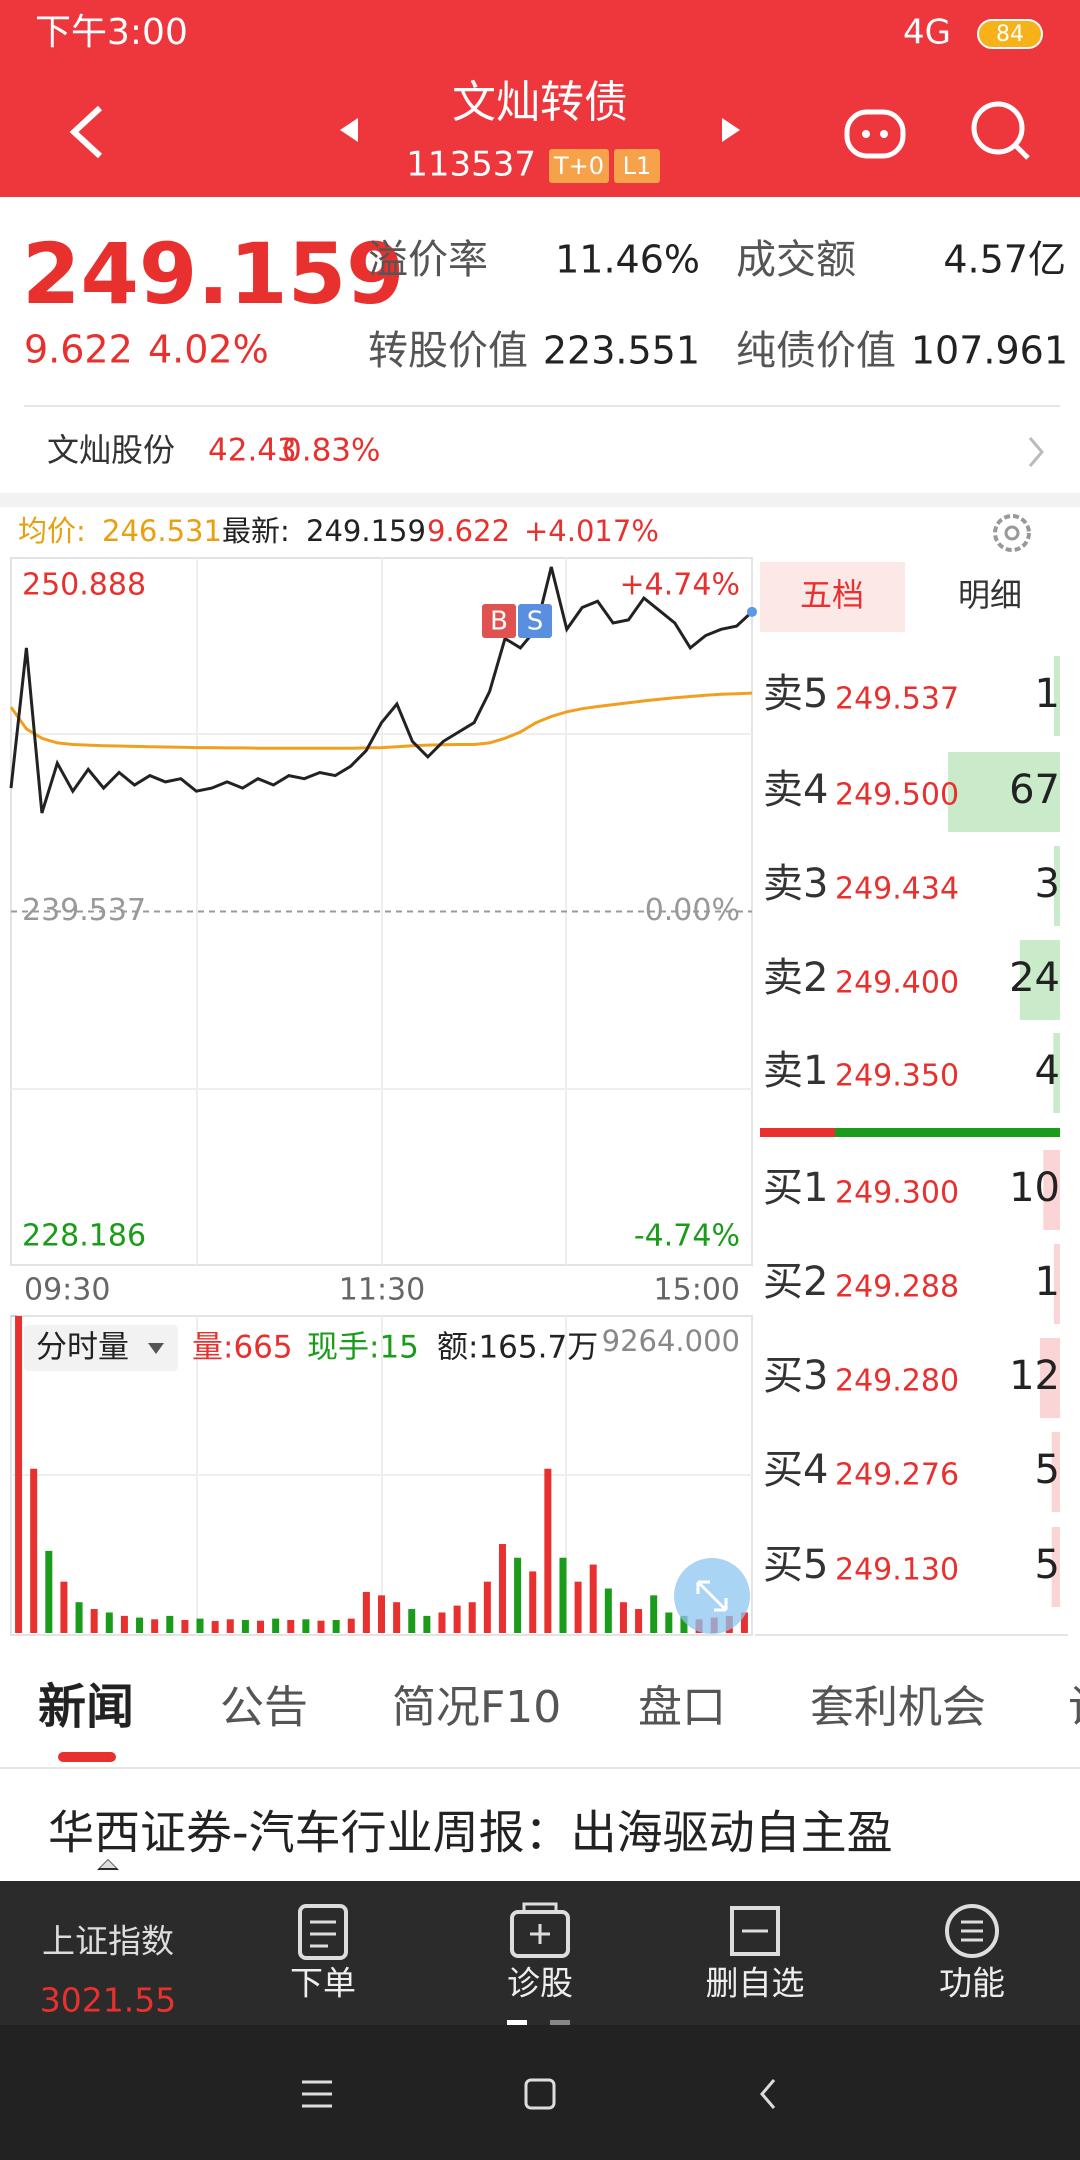 The image size is (1080, 2160). I want to click on expand-icon, so click(712, 1596).